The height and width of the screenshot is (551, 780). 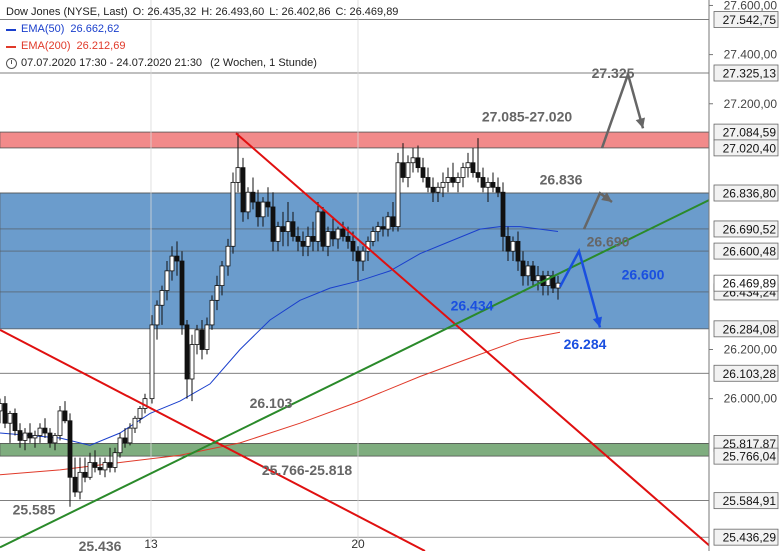 I want to click on y-tick-label: 27.400,00, so click(x=751, y=55).